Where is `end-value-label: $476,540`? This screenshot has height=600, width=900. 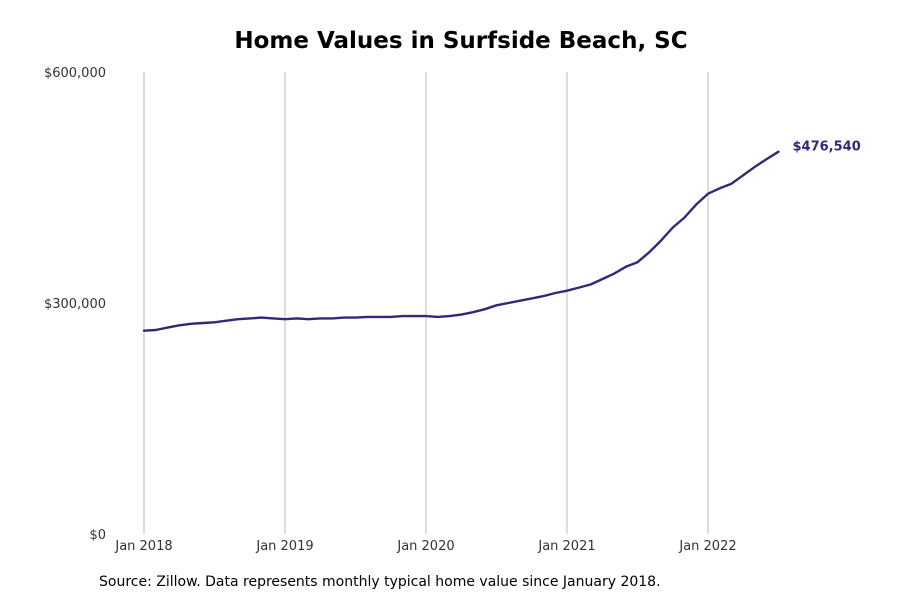 end-value-label: $476,540 is located at coordinates (827, 147).